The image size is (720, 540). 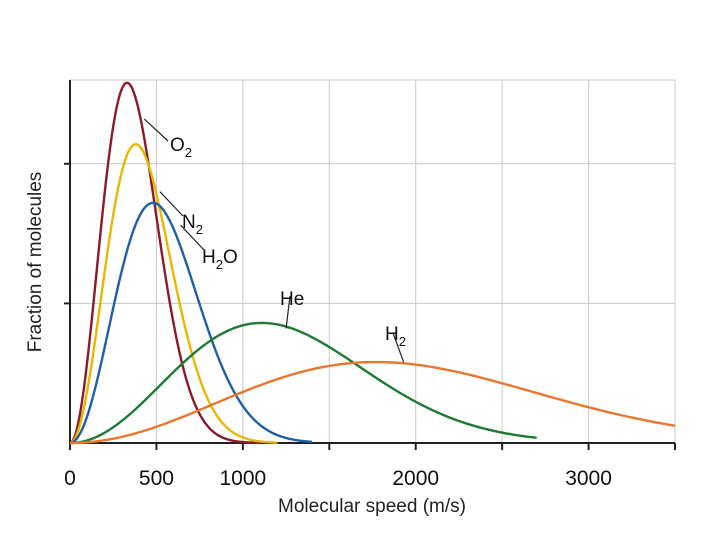 What do you see at coordinates (192, 224) in the screenshot?
I see `series-label-n2: N2` at bounding box center [192, 224].